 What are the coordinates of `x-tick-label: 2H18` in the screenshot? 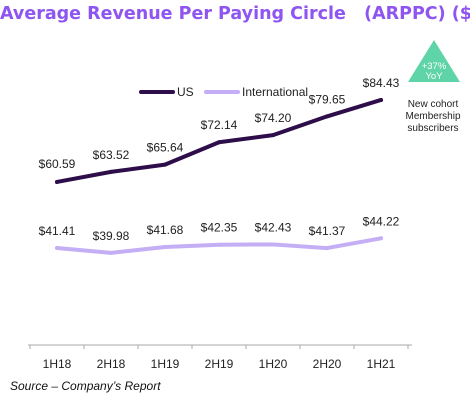 It's located at (111, 364).